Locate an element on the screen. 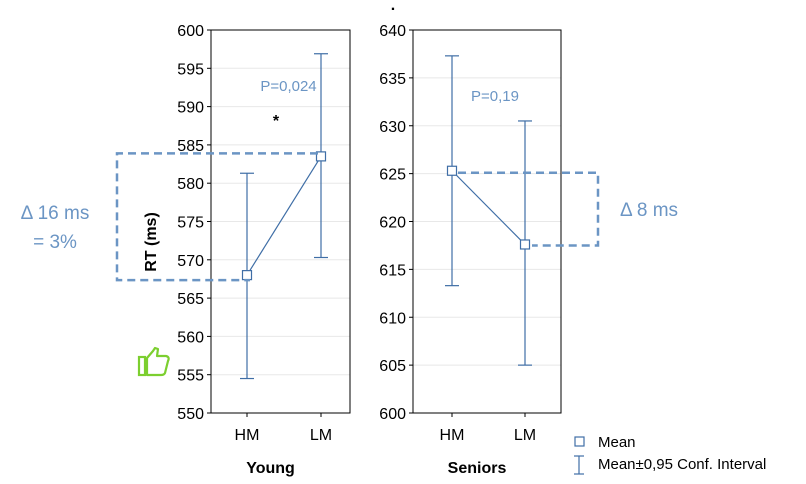 This screenshot has width=806, height=484. panel-1-ytick-label-0: 550 is located at coordinates (190, 414).